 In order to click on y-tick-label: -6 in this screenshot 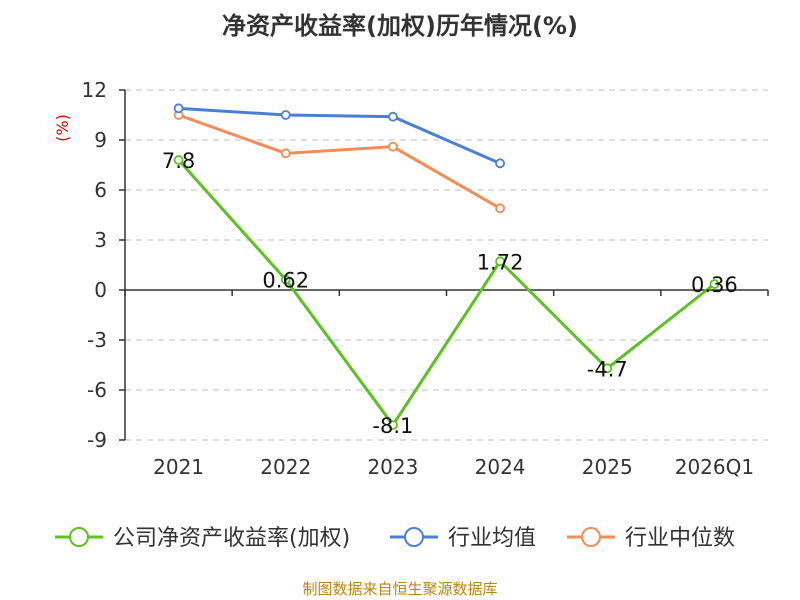, I will do `click(97, 390)`.